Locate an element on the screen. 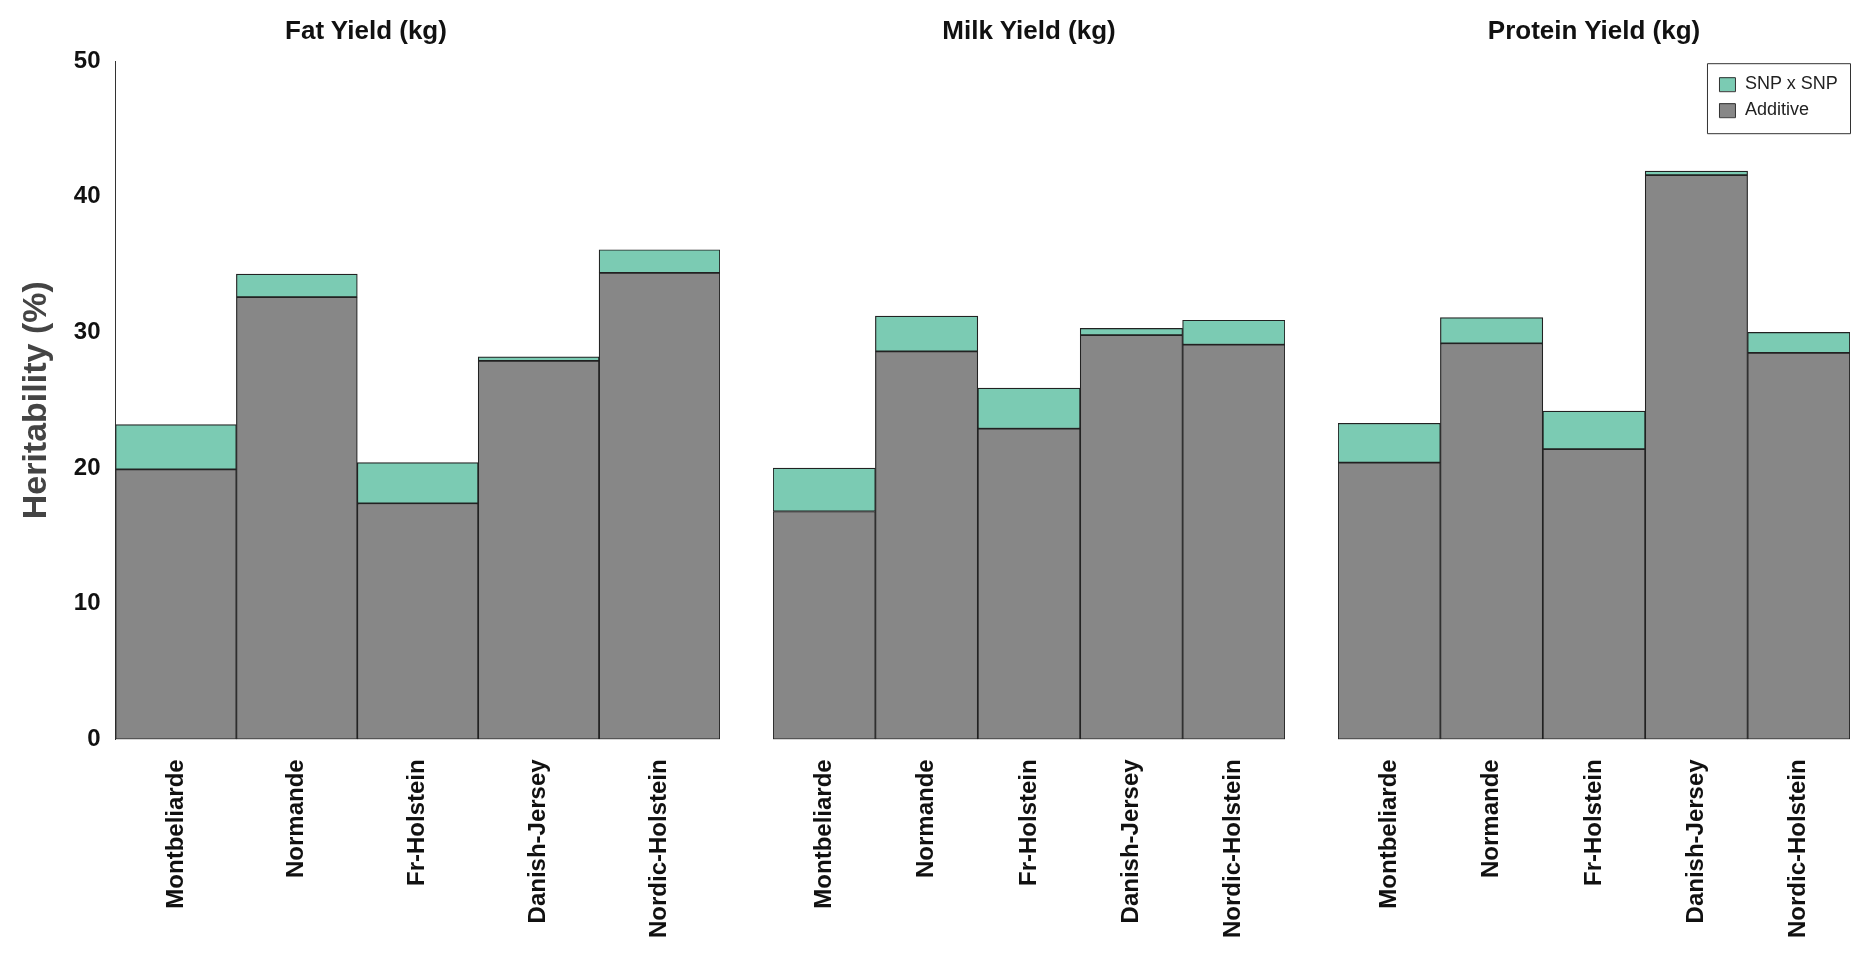 The height and width of the screenshot is (971, 1866). legend-label: SNP x SNP is located at coordinates (1791, 83).